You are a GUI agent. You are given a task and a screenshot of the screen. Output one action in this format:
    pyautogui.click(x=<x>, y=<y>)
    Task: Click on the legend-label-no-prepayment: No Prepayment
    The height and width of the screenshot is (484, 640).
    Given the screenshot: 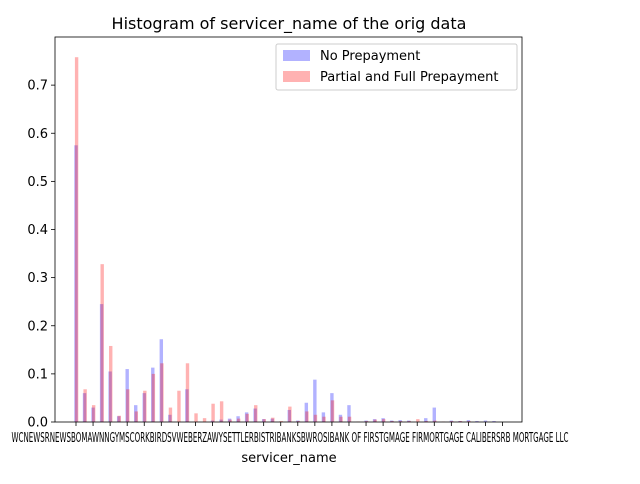 What is the action you would take?
    pyautogui.click(x=370, y=56)
    